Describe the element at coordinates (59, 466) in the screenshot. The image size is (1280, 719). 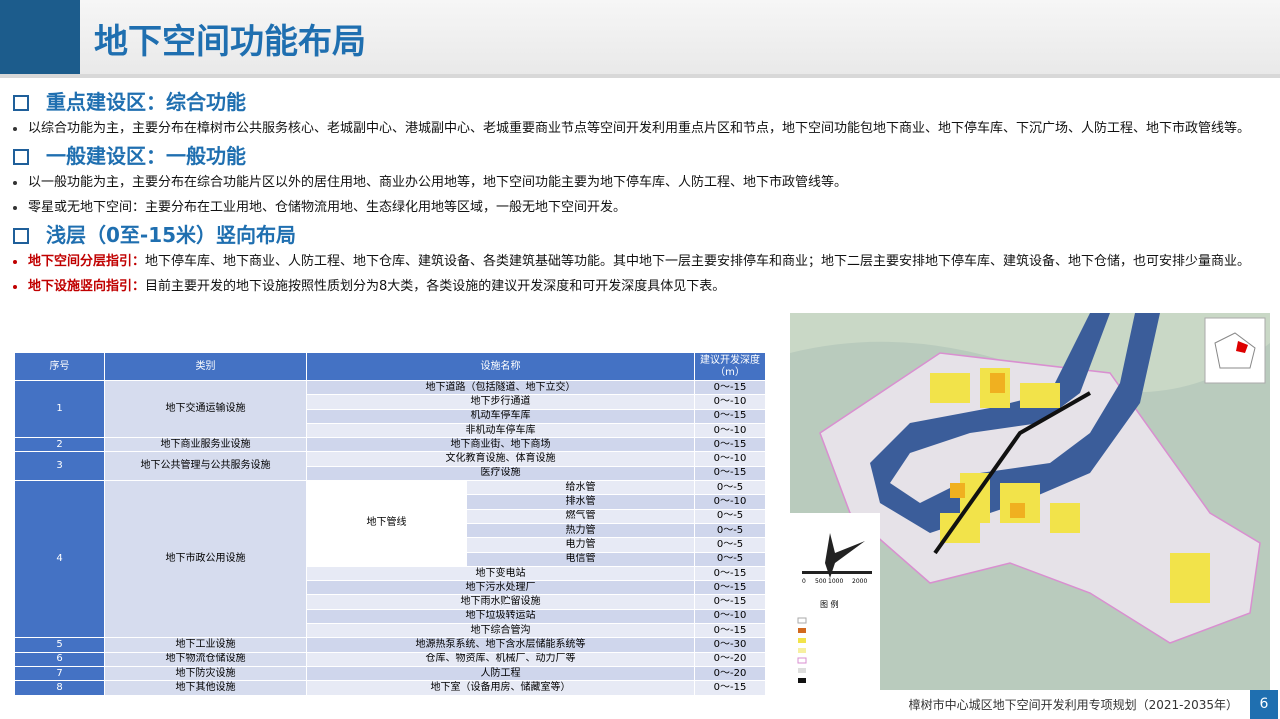
I see `table-cell: 3` at that location.